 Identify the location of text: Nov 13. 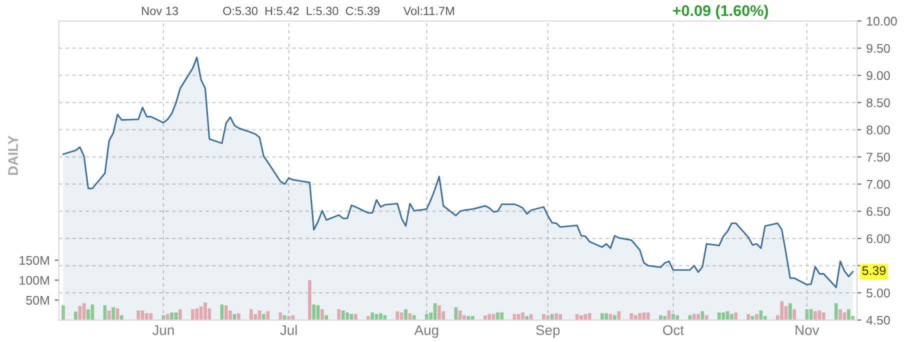
(160, 11).